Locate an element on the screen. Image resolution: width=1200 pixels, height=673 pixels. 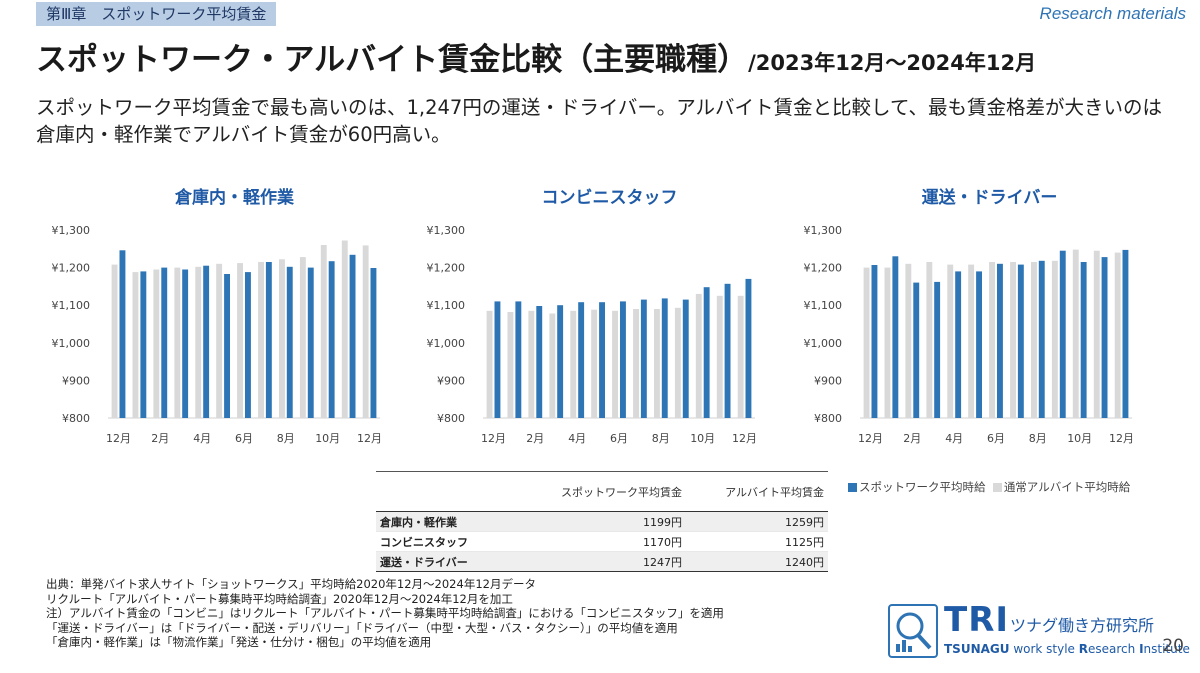
chart-title-warehouse: 倉庫内・軽作業 is located at coordinates (234, 198).